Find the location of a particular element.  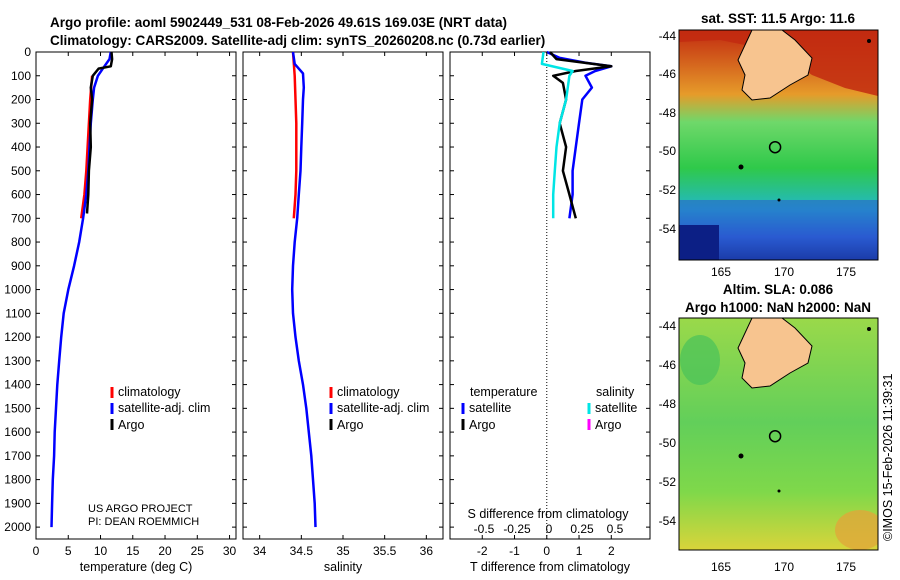

series-salinity-satellite is located at coordinates (557, 135).